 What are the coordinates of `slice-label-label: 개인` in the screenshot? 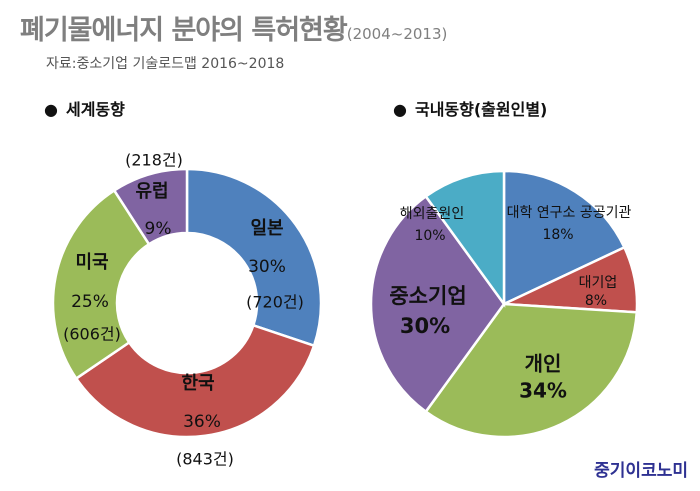 It's located at (543, 364).